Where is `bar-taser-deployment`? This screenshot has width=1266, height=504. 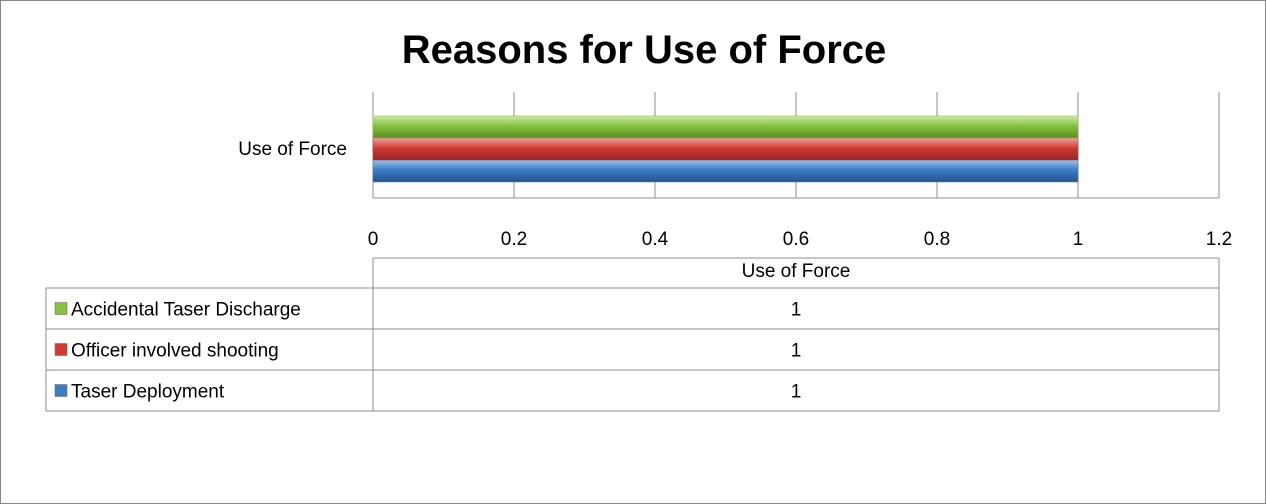 bar-taser-deployment is located at coordinates (725, 171).